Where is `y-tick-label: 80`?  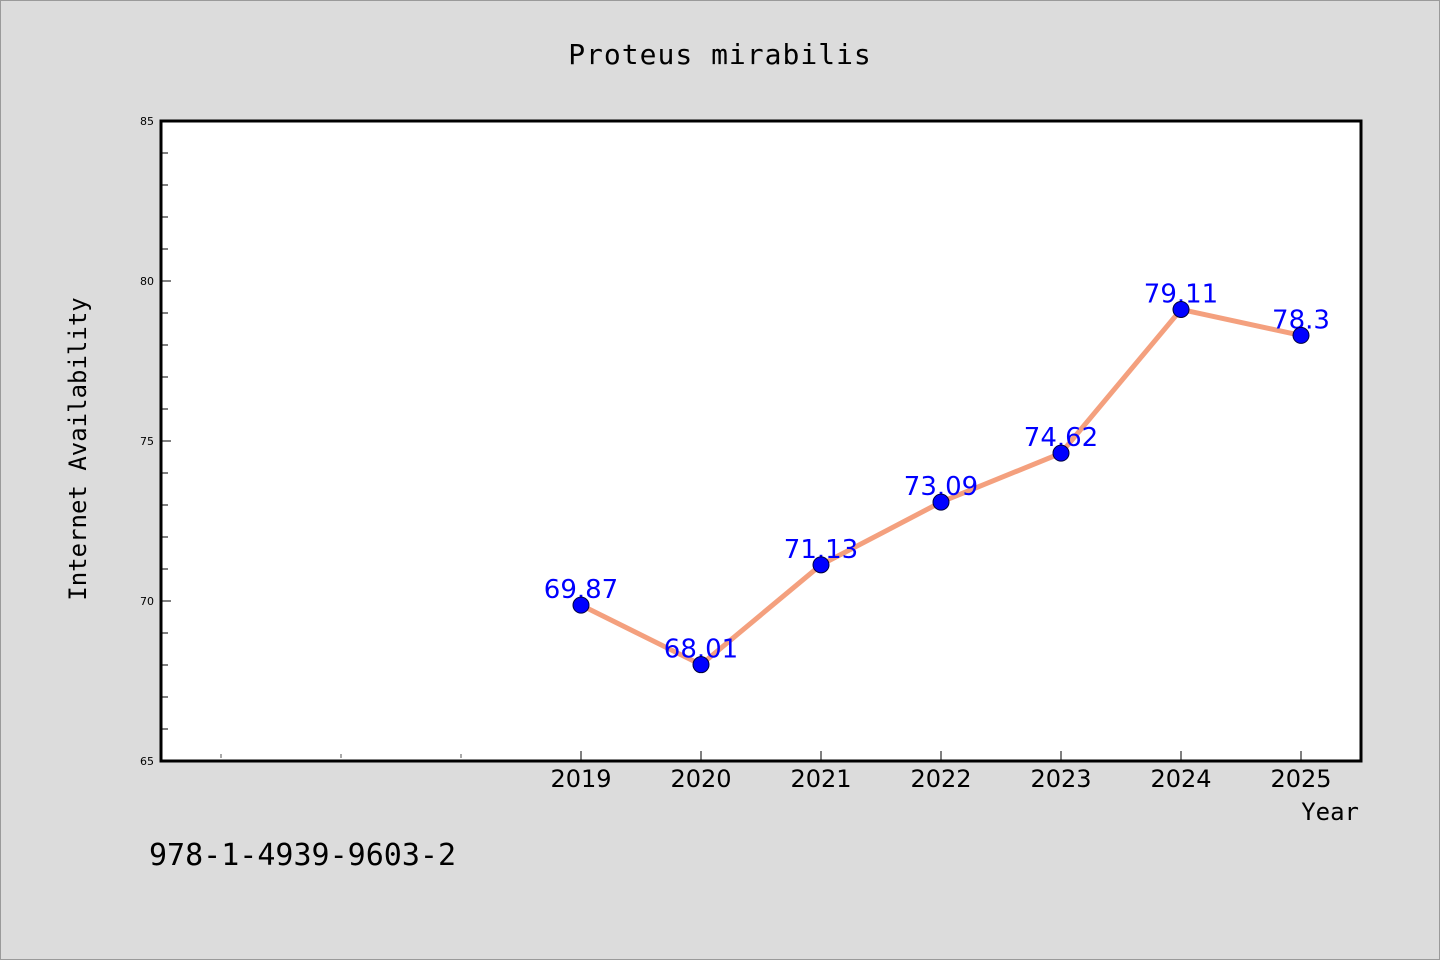 y-tick-label: 80 is located at coordinates (147, 281).